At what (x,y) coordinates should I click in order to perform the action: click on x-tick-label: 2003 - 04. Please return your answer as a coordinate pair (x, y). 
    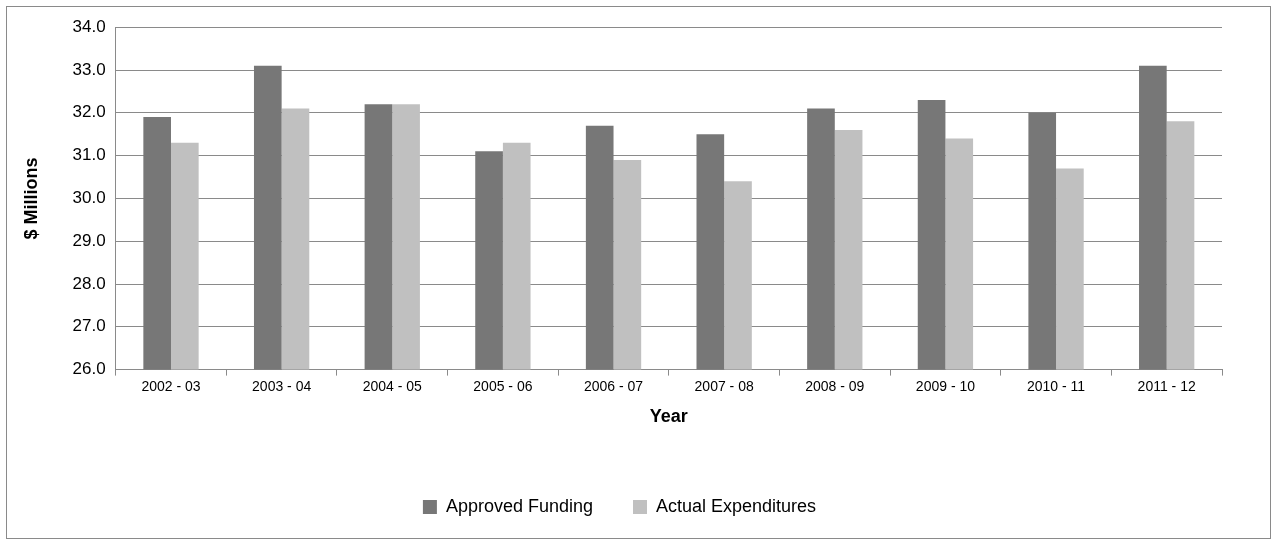
    Looking at the image, I should click on (282, 385).